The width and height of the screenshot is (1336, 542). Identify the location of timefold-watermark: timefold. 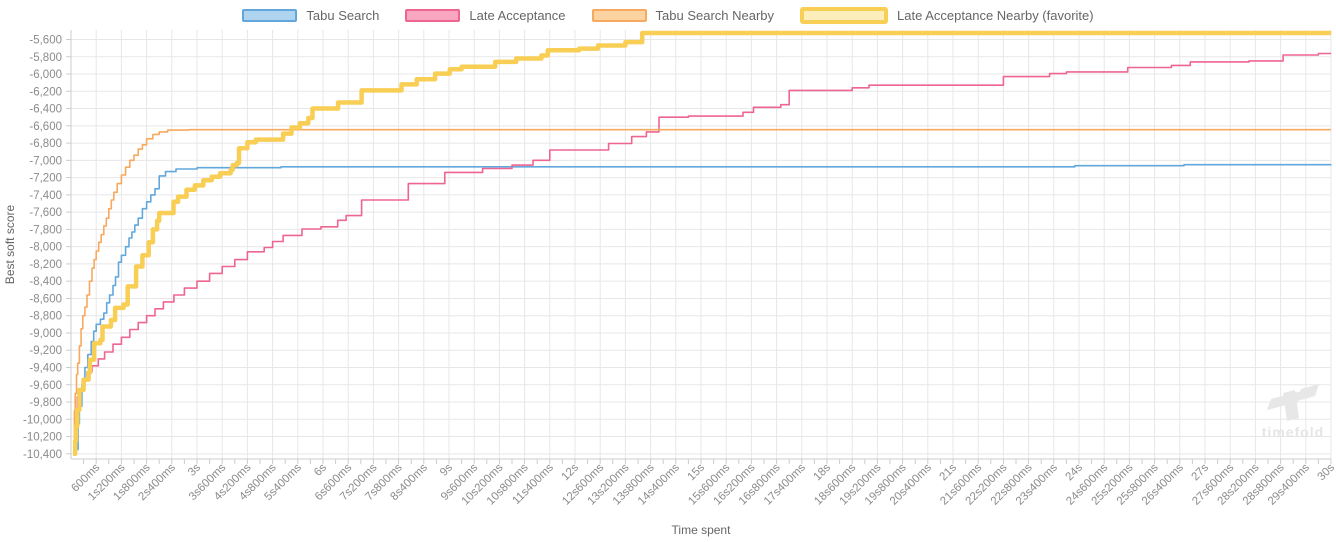
(1293, 412).